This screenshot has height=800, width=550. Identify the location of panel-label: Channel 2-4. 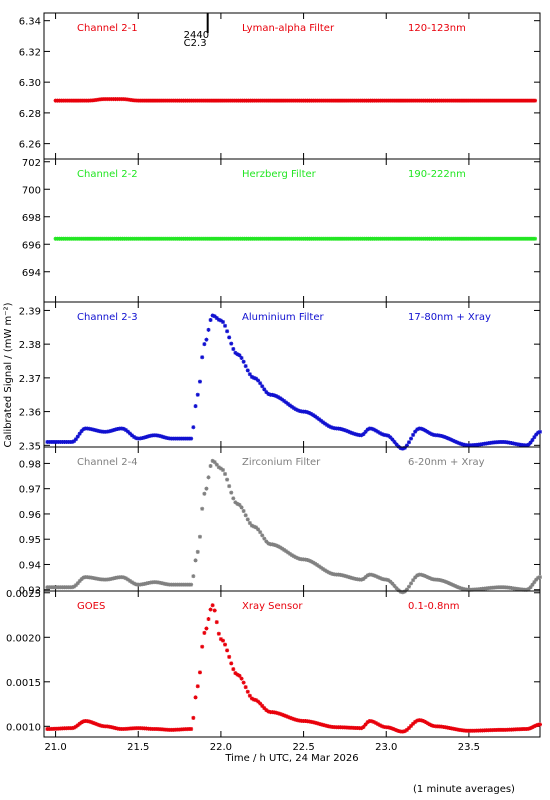
(107, 462).